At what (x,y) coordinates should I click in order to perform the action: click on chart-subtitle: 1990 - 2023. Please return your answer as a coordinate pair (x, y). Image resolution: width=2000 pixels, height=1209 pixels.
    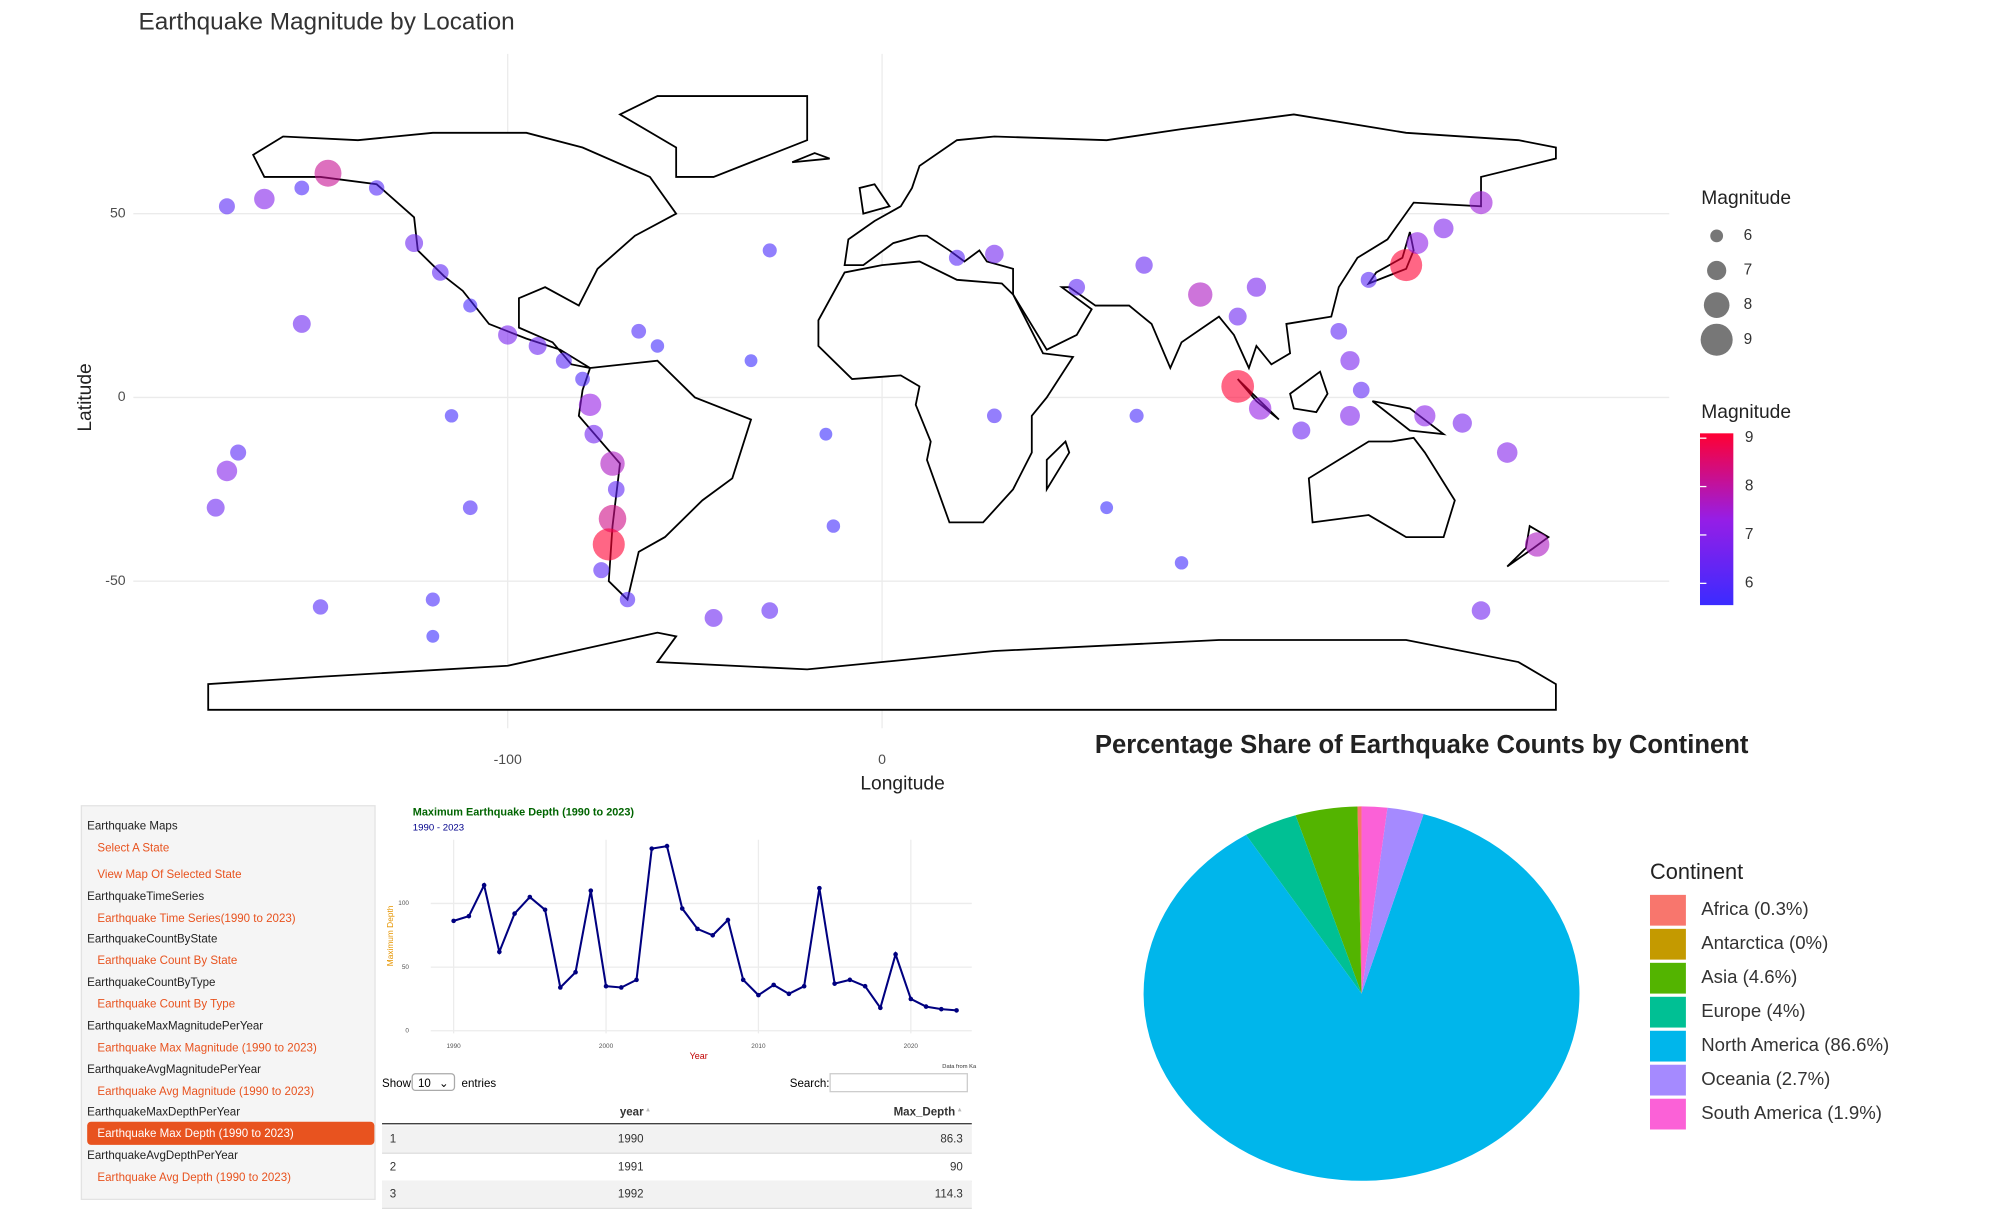
    Looking at the image, I should click on (438, 828).